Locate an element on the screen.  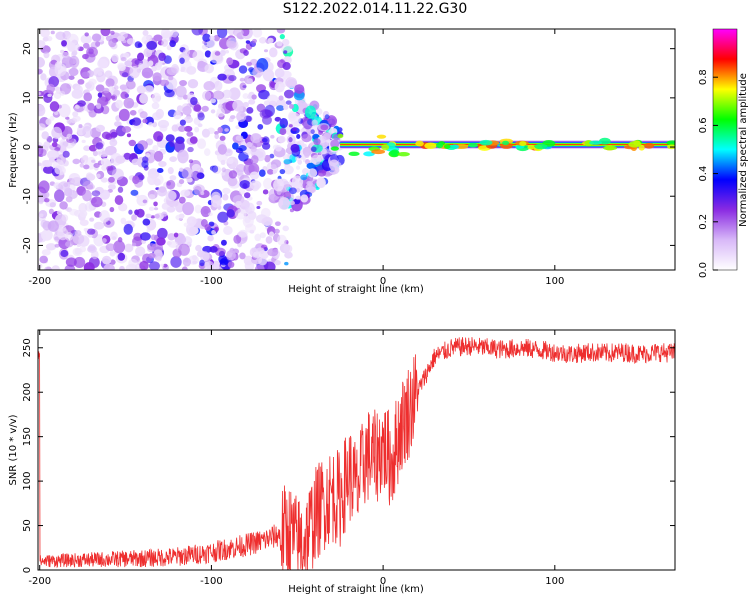
colorbar-tick-label: 0.2 is located at coordinates (703, 222).